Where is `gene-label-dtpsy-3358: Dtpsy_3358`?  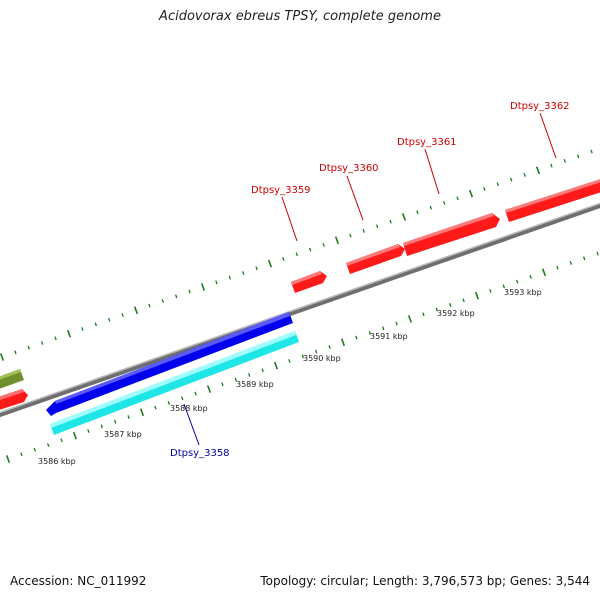
gene-label-dtpsy-3358: Dtpsy_3358 is located at coordinates (200, 453).